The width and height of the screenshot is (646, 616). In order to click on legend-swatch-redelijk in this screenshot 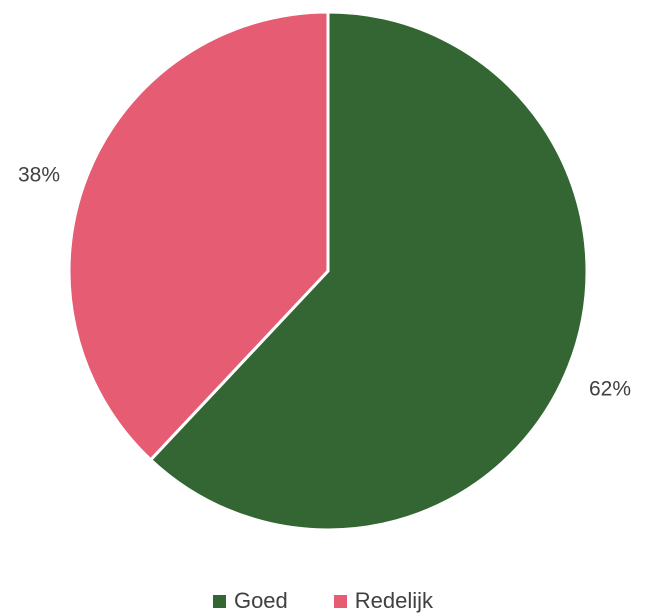, I will do `click(340, 601)`.